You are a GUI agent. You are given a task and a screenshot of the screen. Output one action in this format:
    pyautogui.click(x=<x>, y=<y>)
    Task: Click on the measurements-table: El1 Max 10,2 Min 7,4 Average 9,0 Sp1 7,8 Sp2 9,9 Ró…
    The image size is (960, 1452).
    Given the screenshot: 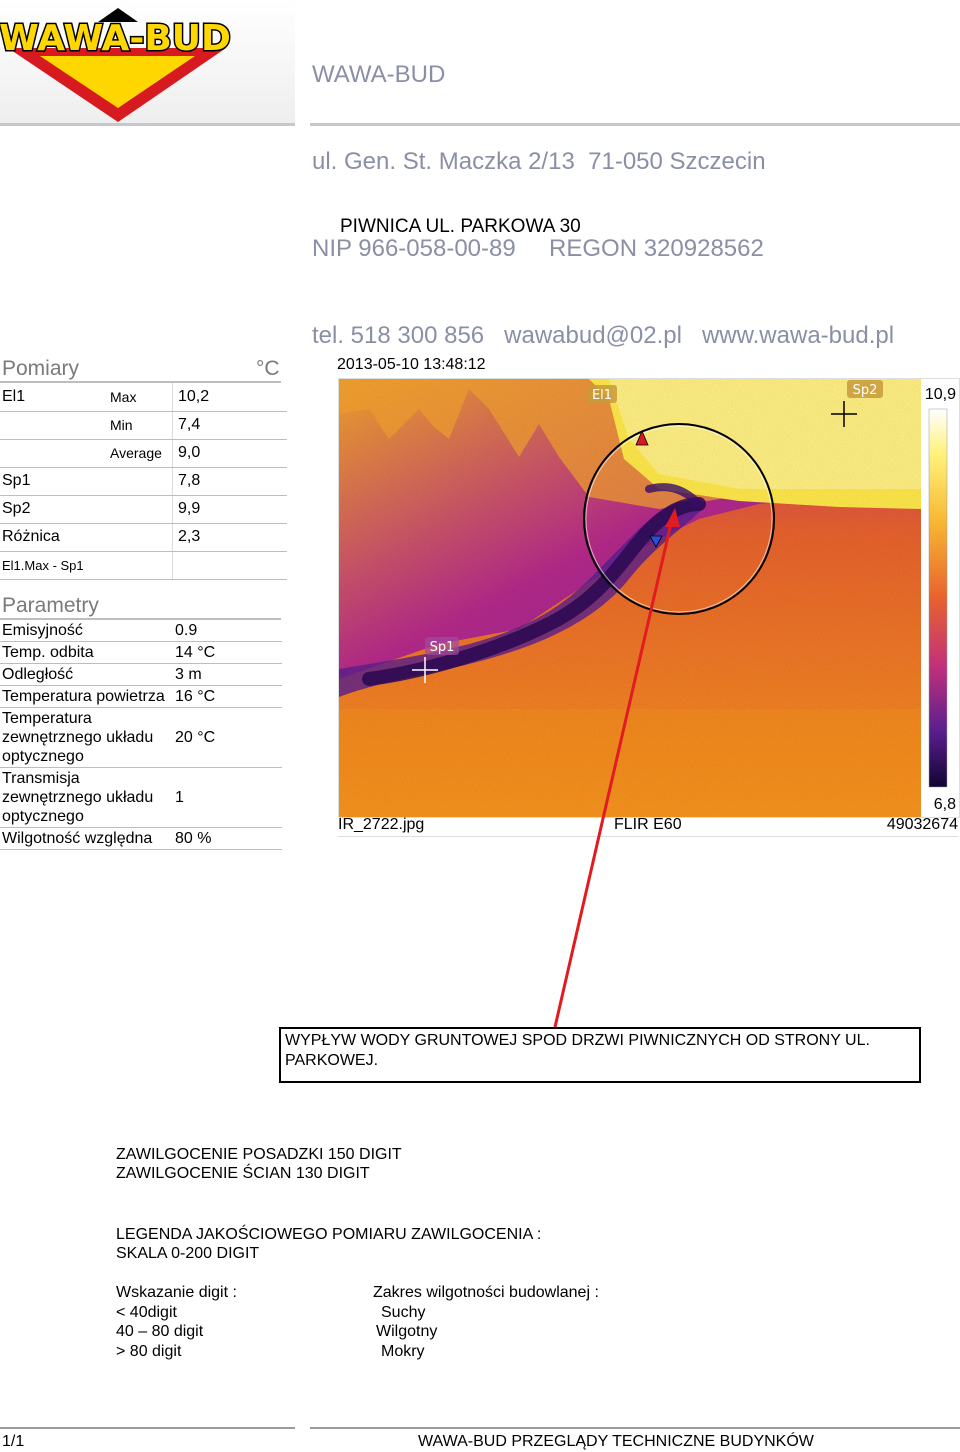 What is the action you would take?
    pyautogui.click(x=143, y=481)
    